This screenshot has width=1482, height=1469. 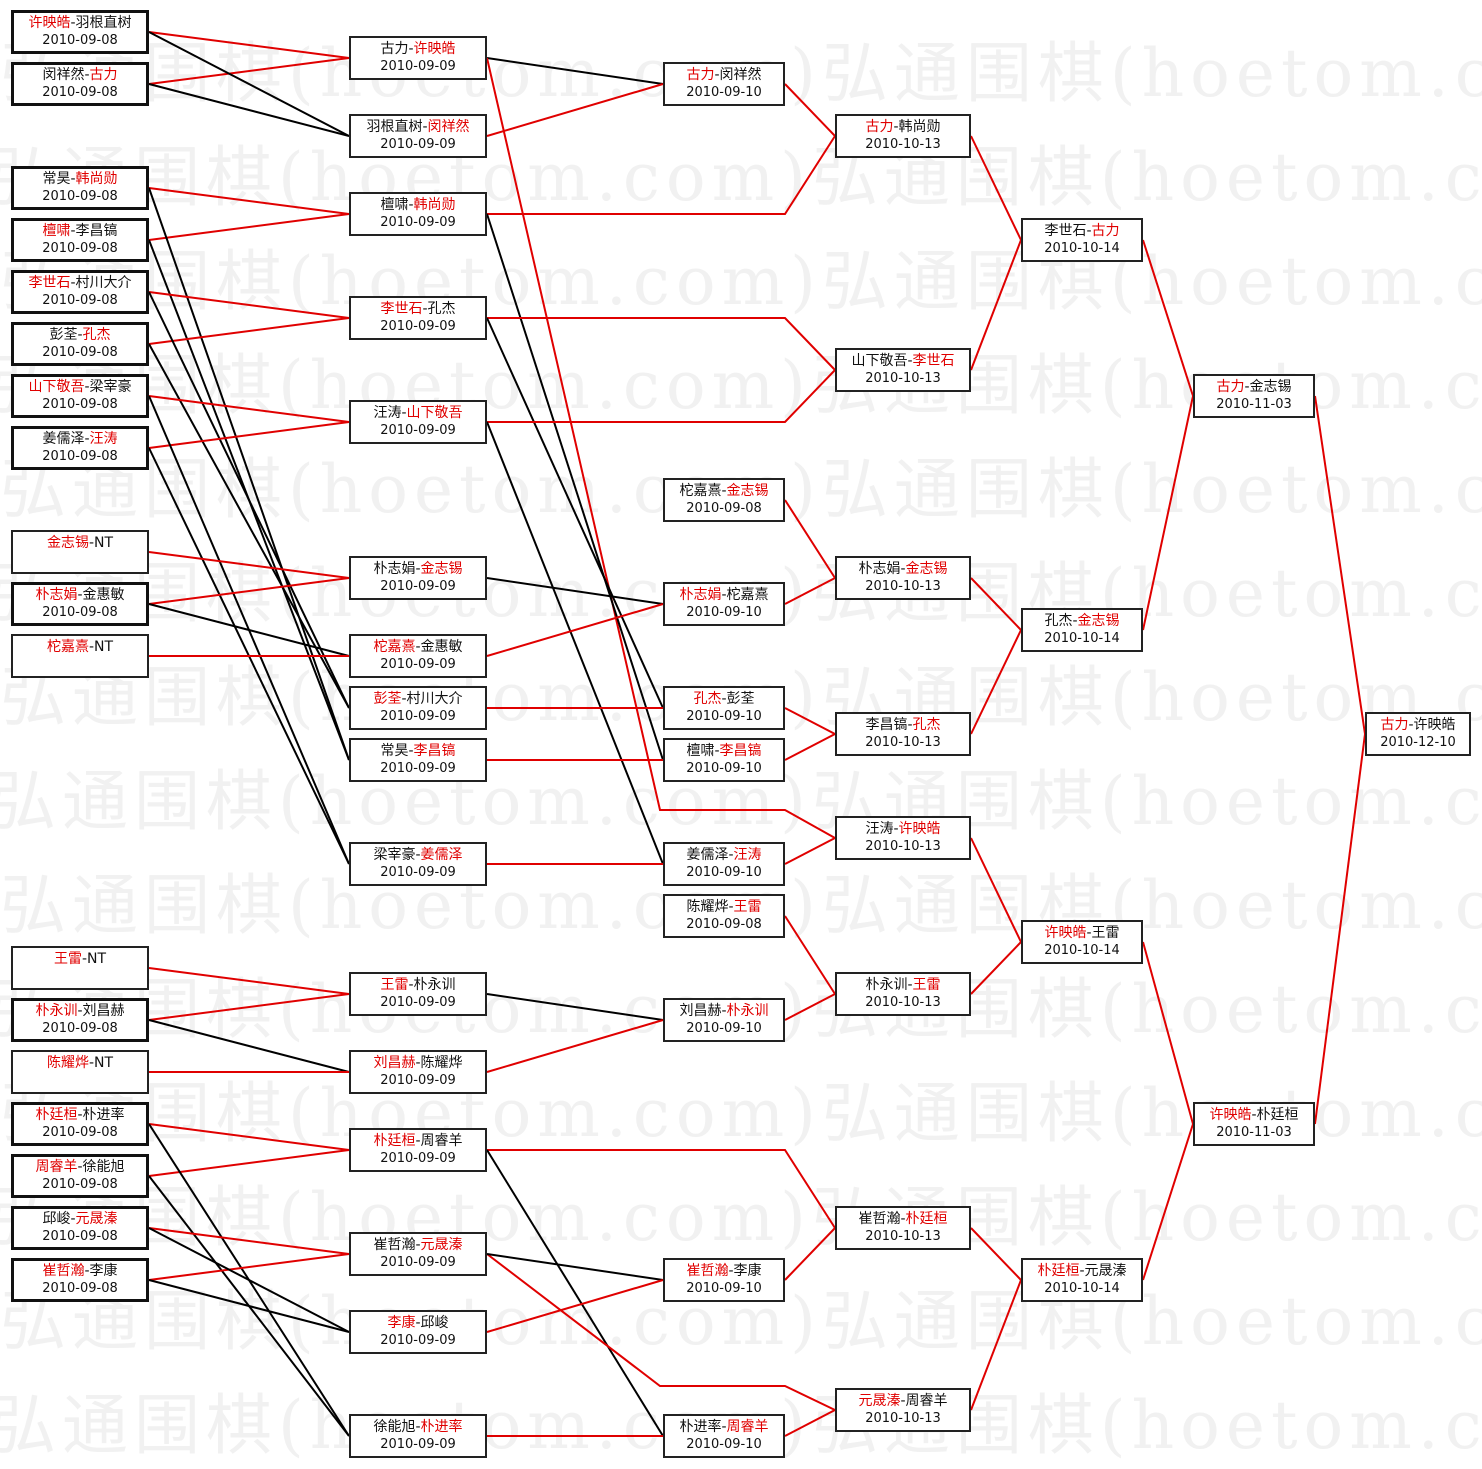 I want to click on winner-name: 崔哲瀚, so click(x=63, y=1271).